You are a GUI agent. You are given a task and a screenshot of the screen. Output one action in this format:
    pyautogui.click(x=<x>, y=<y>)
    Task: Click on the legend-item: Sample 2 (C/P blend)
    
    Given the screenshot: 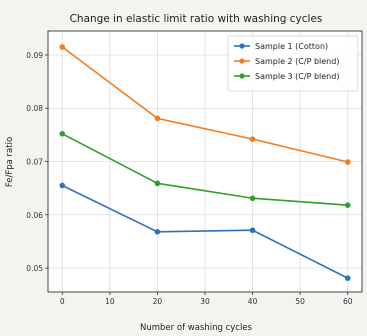 What is the action you would take?
    pyautogui.click(x=286, y=61)
    